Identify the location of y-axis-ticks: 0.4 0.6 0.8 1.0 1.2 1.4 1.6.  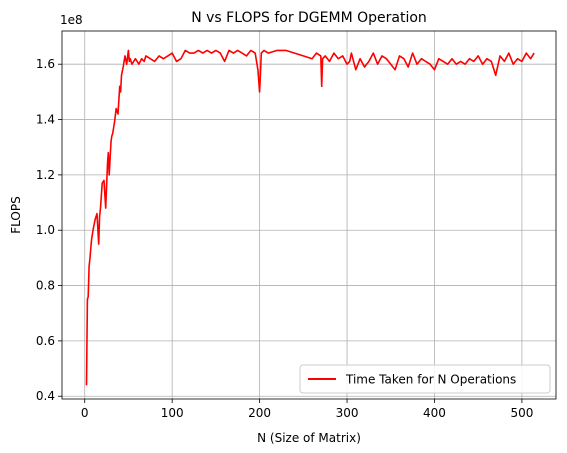
(49, 230).